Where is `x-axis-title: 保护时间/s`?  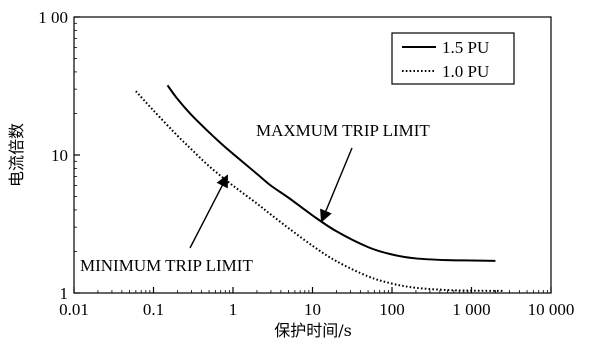 x-axis-title: 保护时间/s is located at coordinates (313, 330).